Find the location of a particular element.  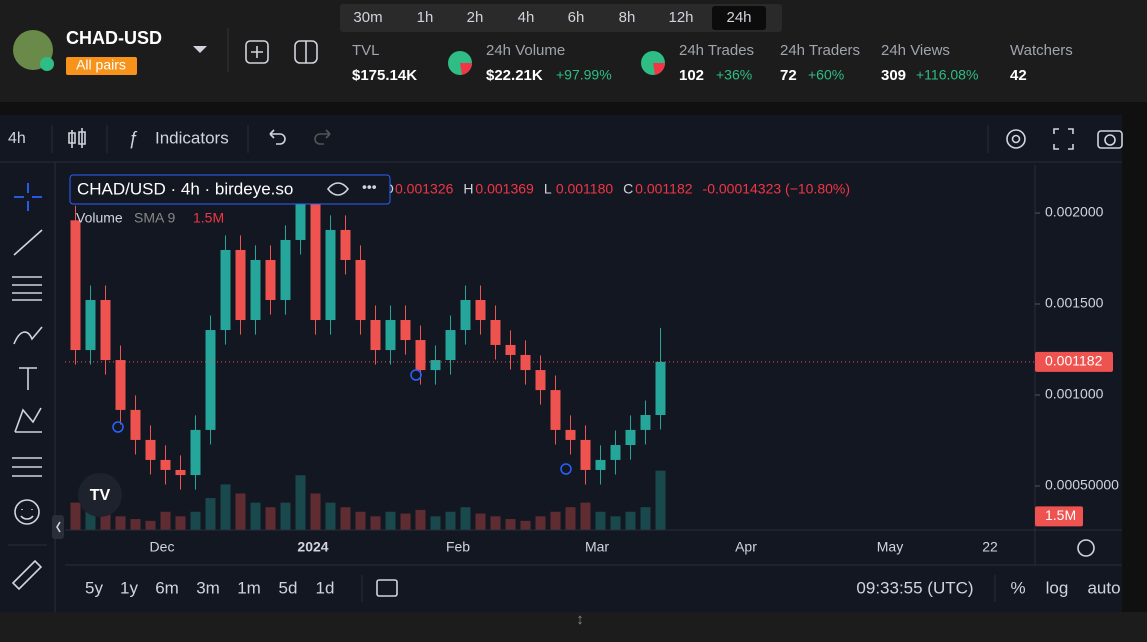

timeframe-button: 12h is located at coordinates (680, 17).